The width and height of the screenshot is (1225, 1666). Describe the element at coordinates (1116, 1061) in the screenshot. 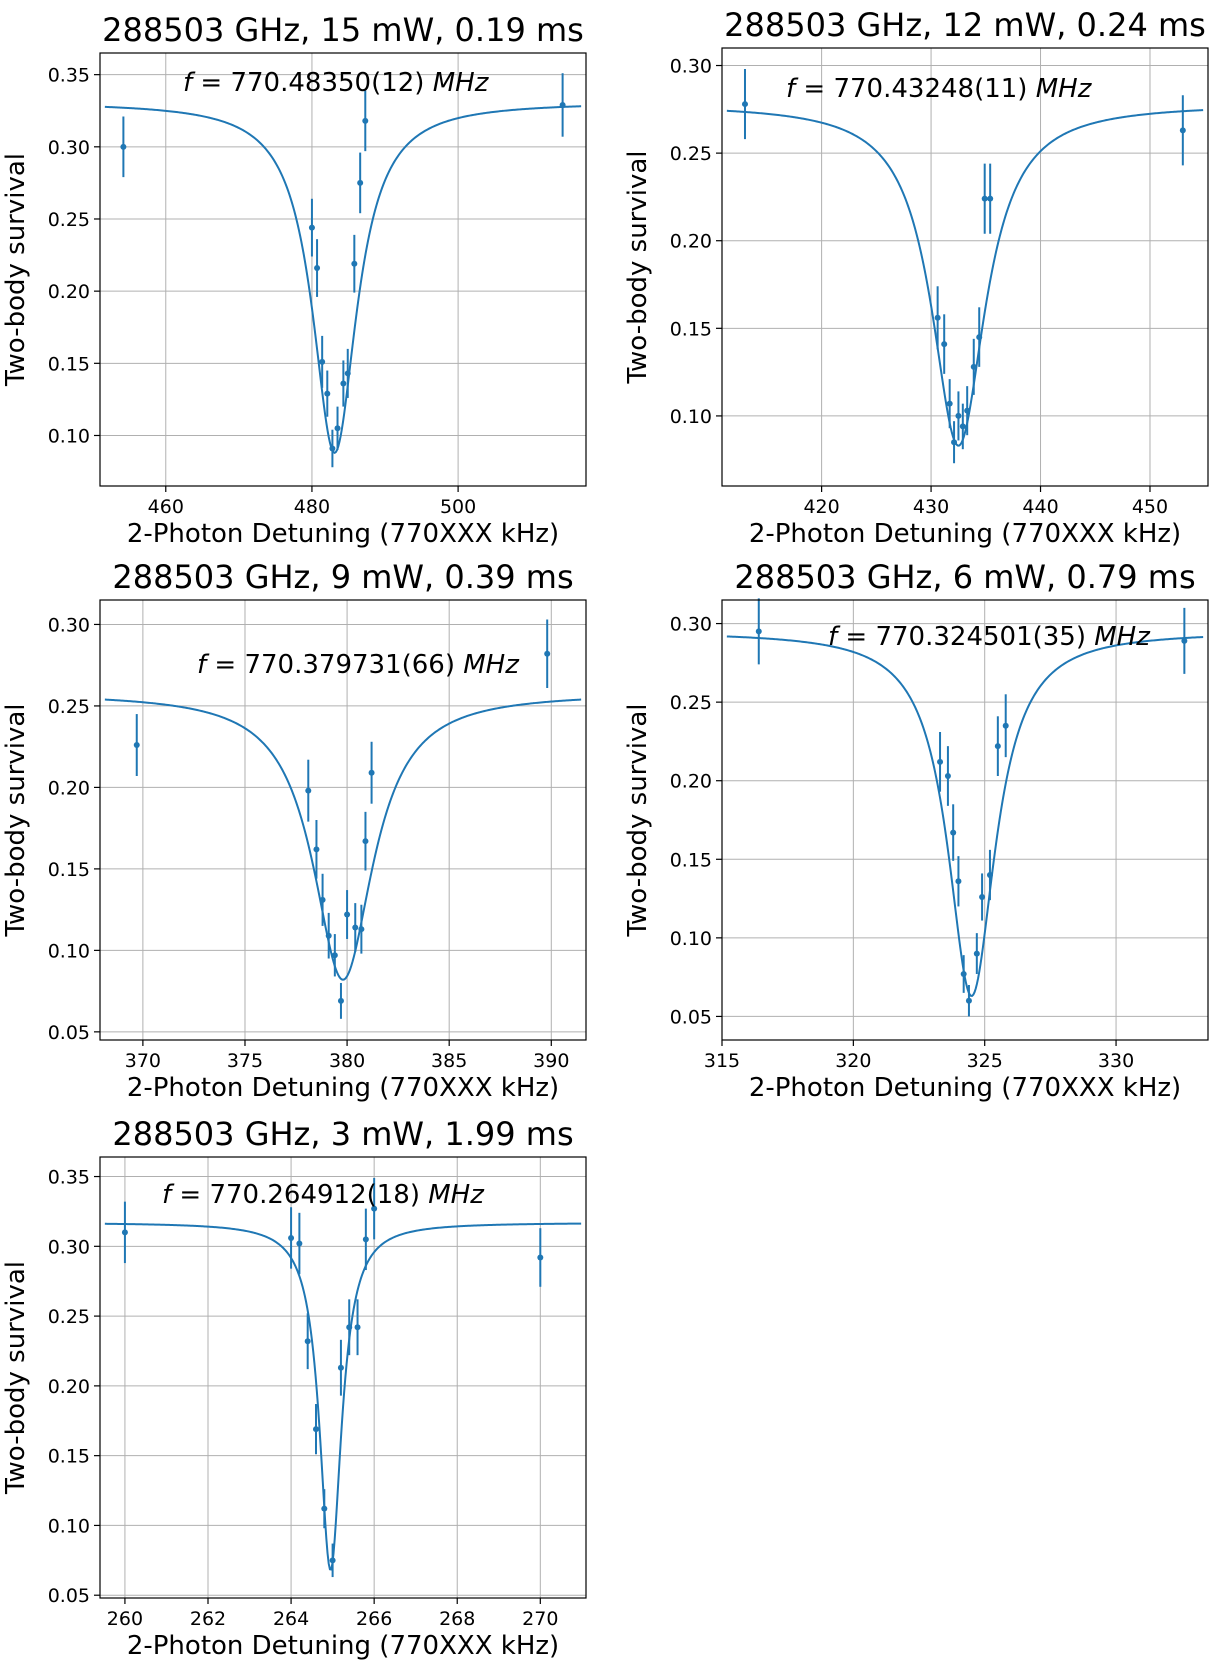

I see `x-tick-label: 330` at that location.